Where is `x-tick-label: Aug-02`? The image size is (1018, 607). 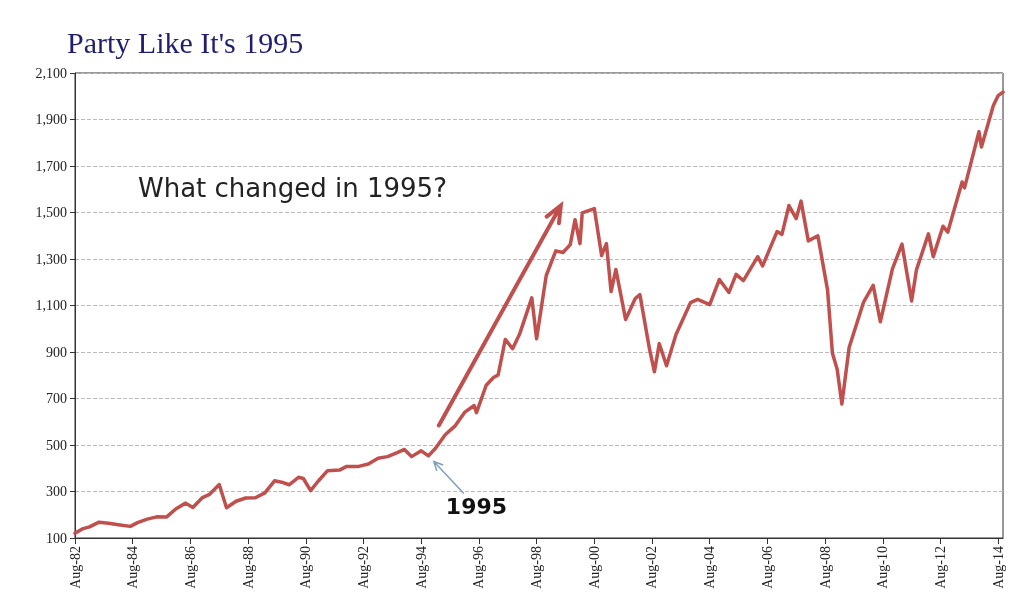
x-tick-label: Aug-02 is located at coordinates (652, 567).